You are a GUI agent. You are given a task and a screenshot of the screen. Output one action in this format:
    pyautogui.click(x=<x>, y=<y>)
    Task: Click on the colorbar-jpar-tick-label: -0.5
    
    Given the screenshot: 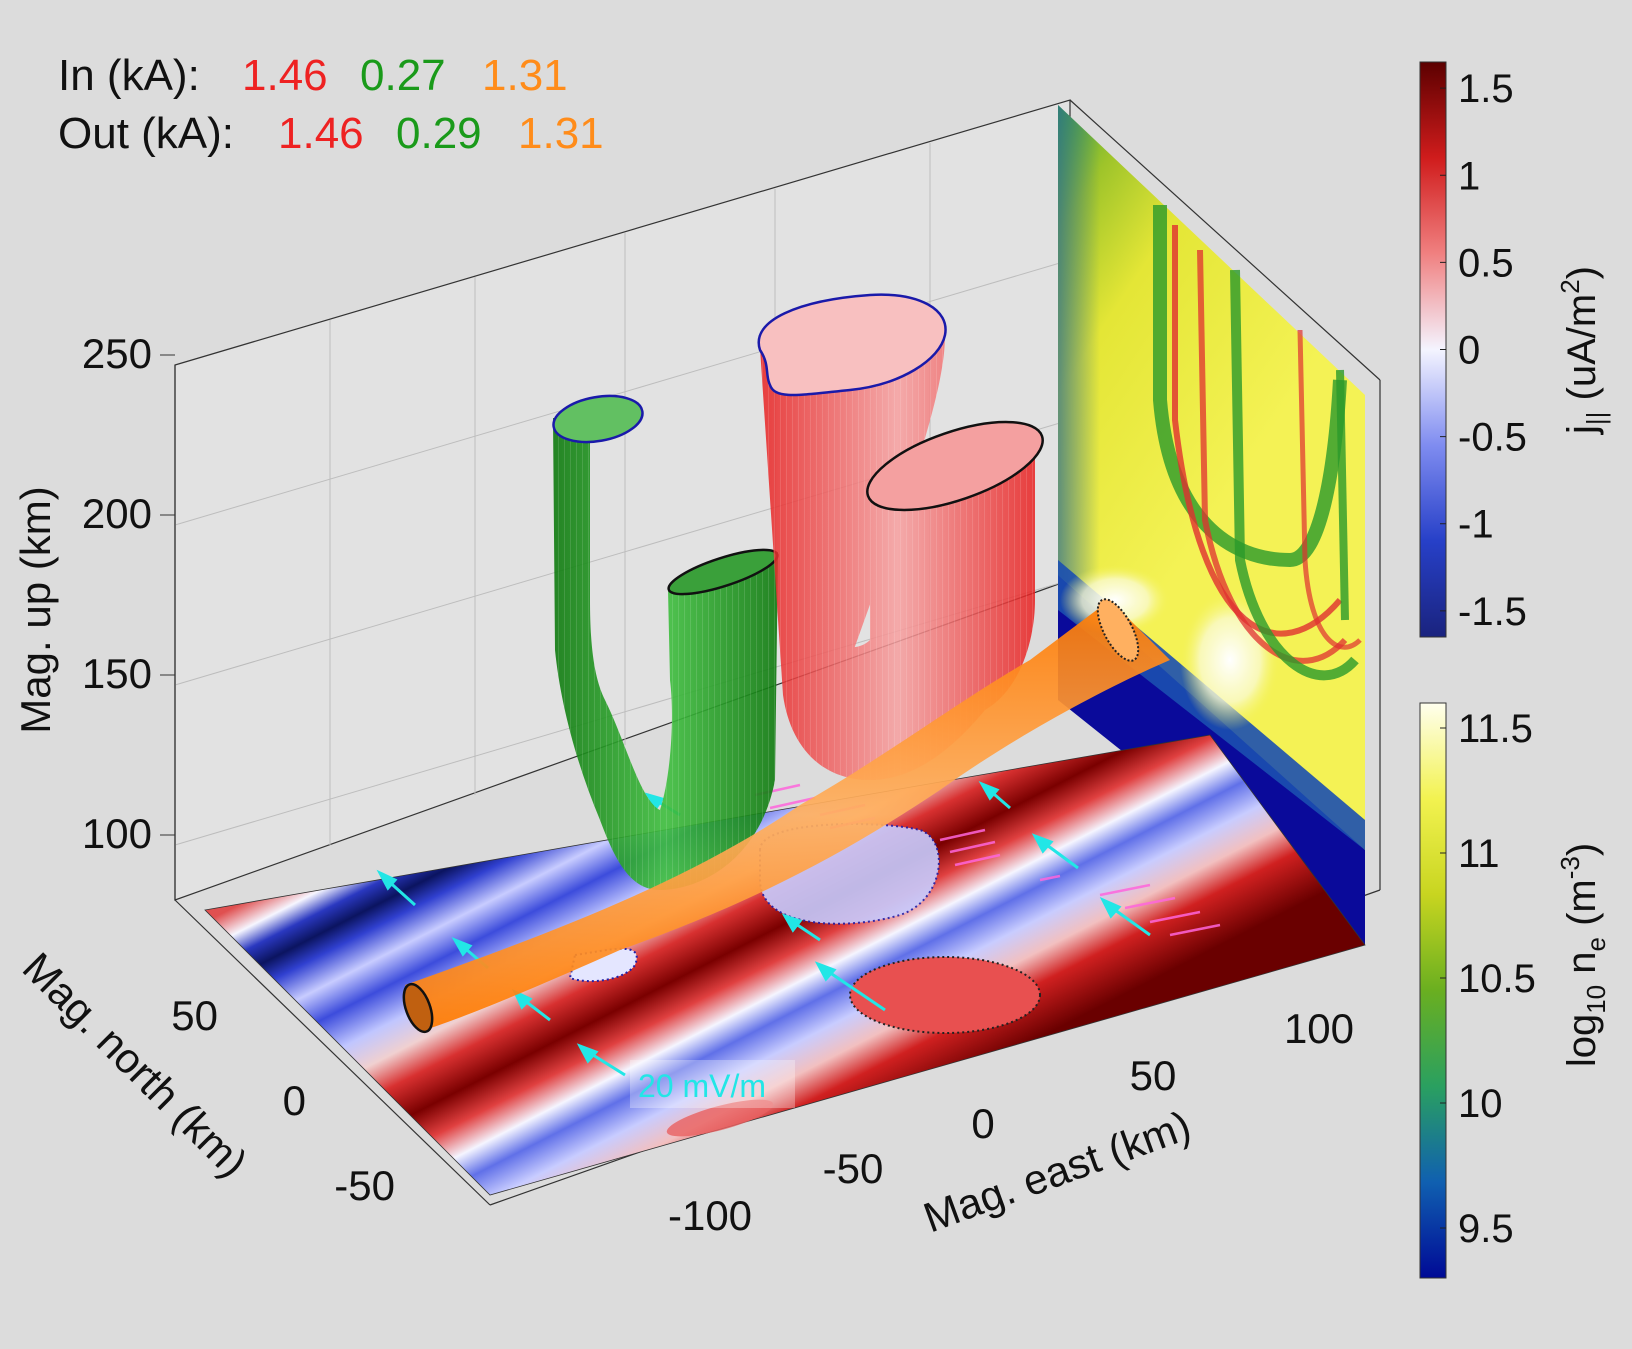 What is the action you would take?
    pyautogui.click(x=1492, y=438)
    